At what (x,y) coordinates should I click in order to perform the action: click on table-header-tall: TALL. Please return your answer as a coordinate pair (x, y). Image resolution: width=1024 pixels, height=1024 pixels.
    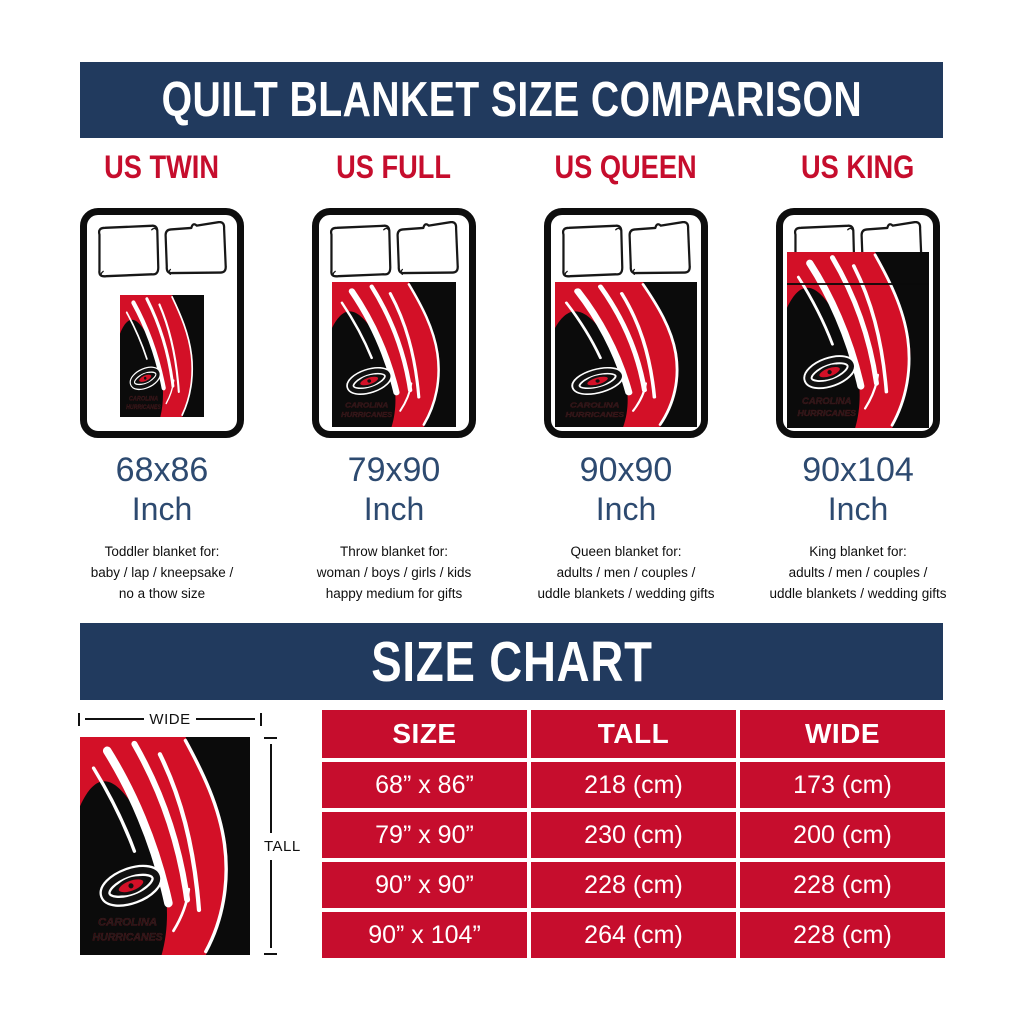
    Looking at the image, I should click on (633, 734).